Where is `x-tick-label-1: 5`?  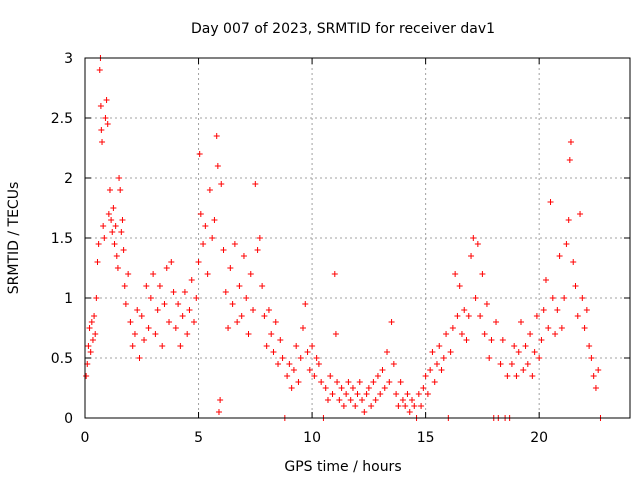 x-tick-label-1: 5 is located at coordinates (198, 438).